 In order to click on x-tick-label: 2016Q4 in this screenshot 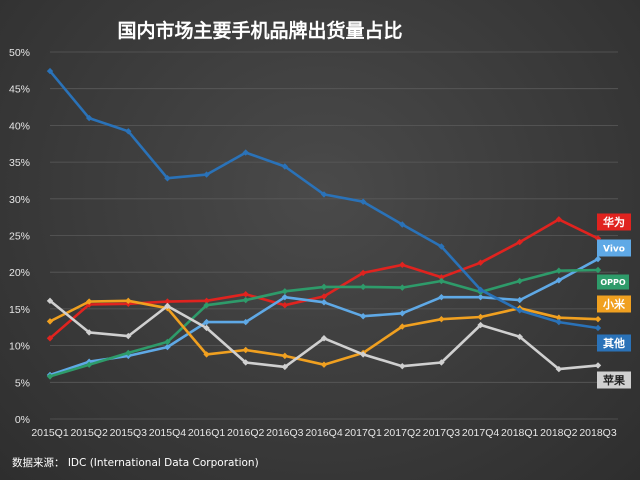, I will do `click(324, 433)`.